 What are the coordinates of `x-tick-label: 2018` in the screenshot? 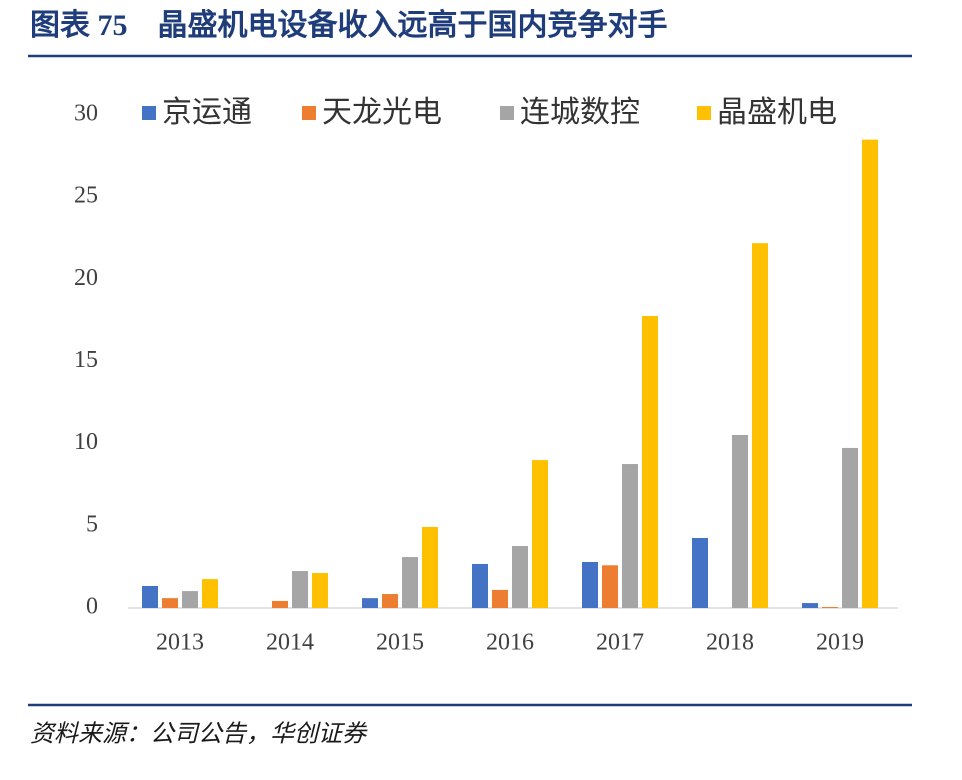 It's located at (730, 643).